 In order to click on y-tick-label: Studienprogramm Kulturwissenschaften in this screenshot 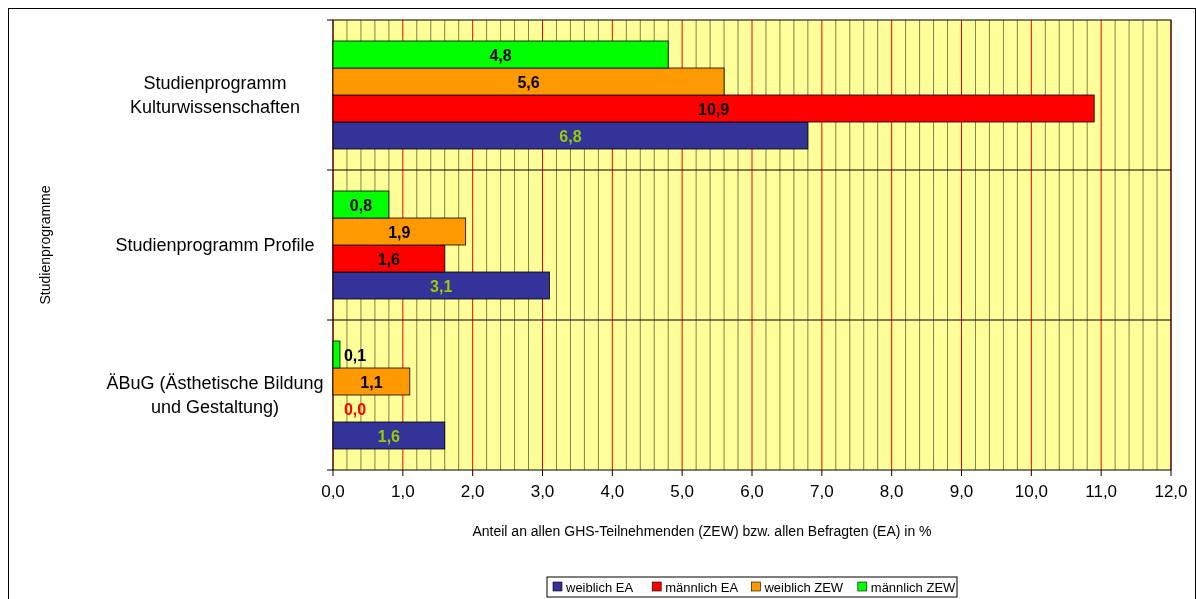, I will do `click(215, 95)`.